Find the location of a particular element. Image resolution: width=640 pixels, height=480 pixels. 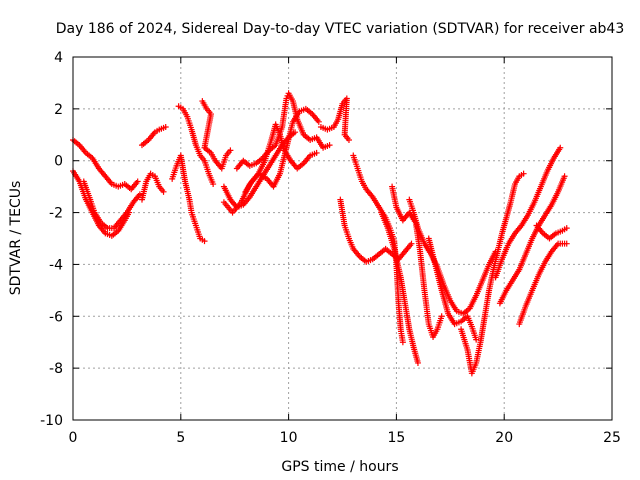

sat-k-point is located at coordinates (329, 145).